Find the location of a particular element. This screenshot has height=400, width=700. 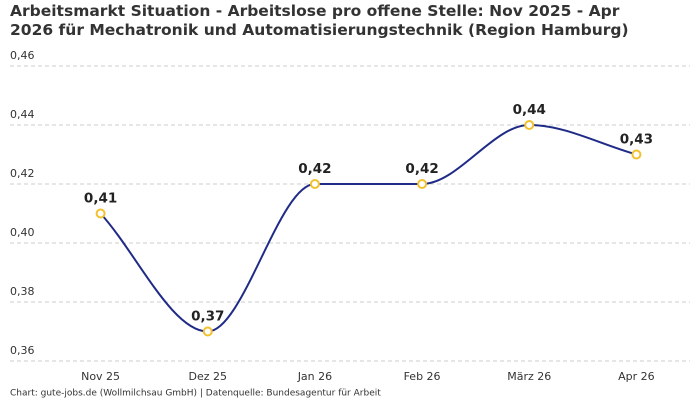

value-label: 0,44 is located at coordinates (529, 110).